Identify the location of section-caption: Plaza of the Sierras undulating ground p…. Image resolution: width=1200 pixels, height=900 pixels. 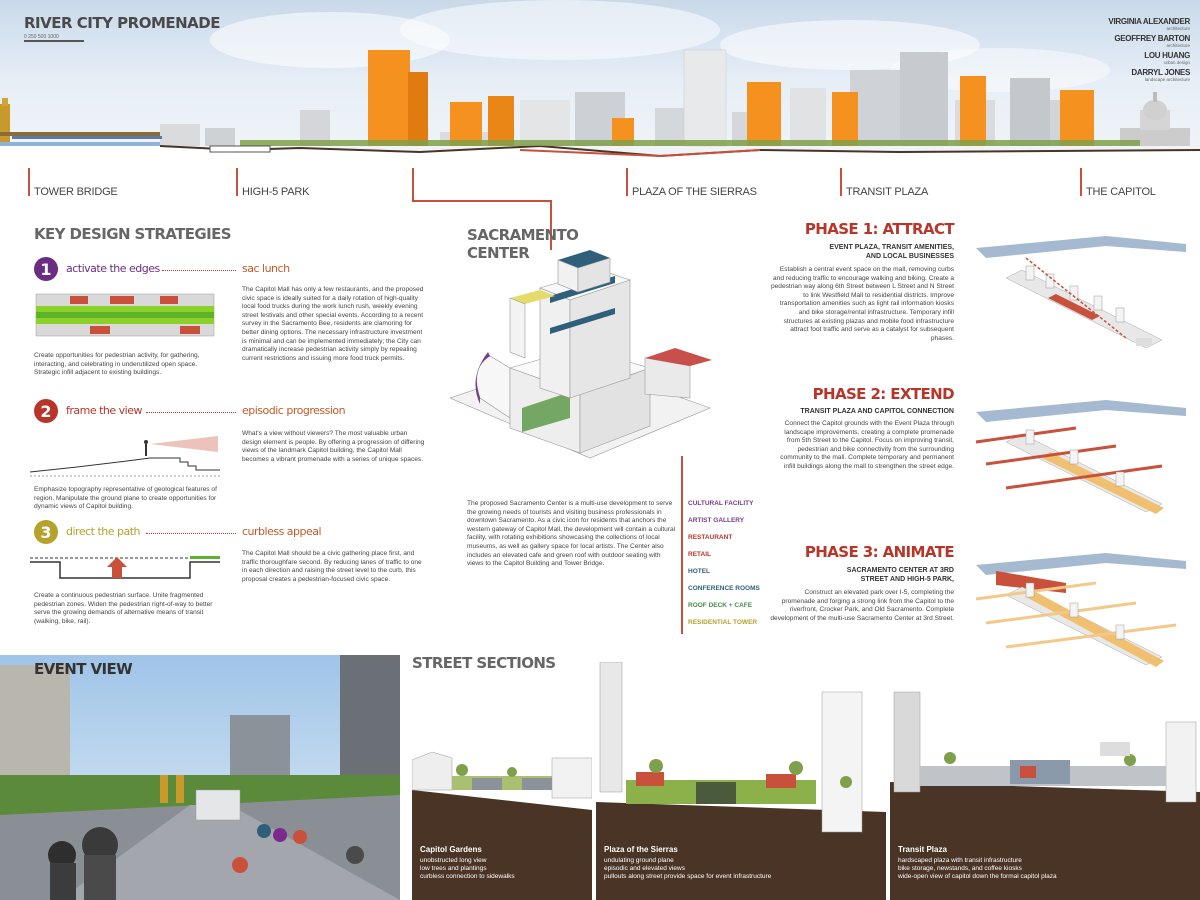
(687, 863).